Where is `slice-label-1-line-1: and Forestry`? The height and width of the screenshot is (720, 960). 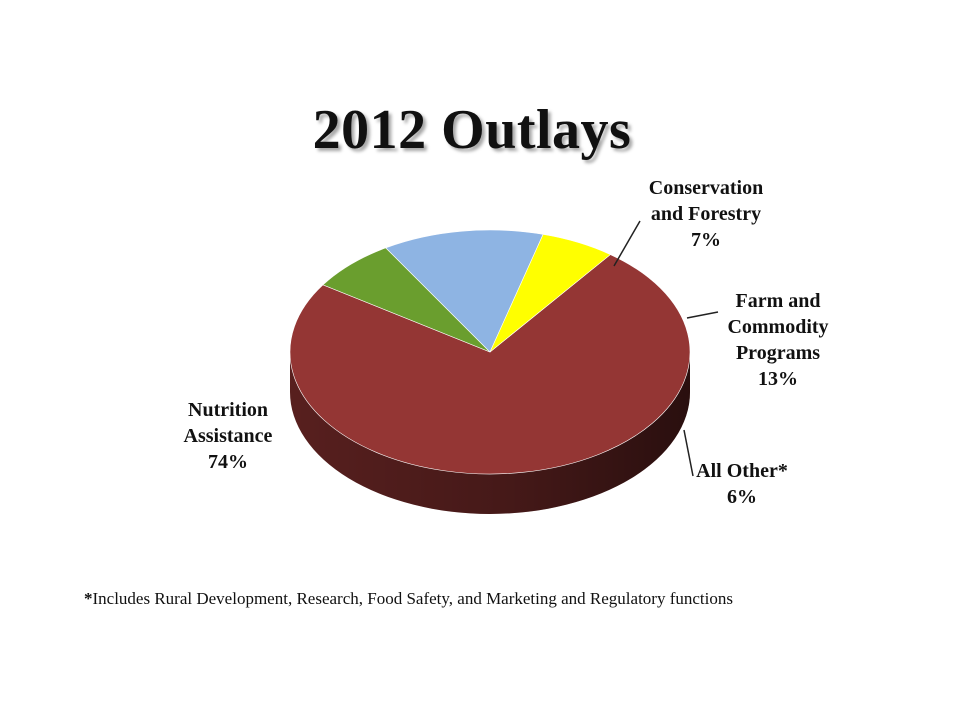
slice-label-1-line-1: and Forestry is located at coordinates (706, 214).